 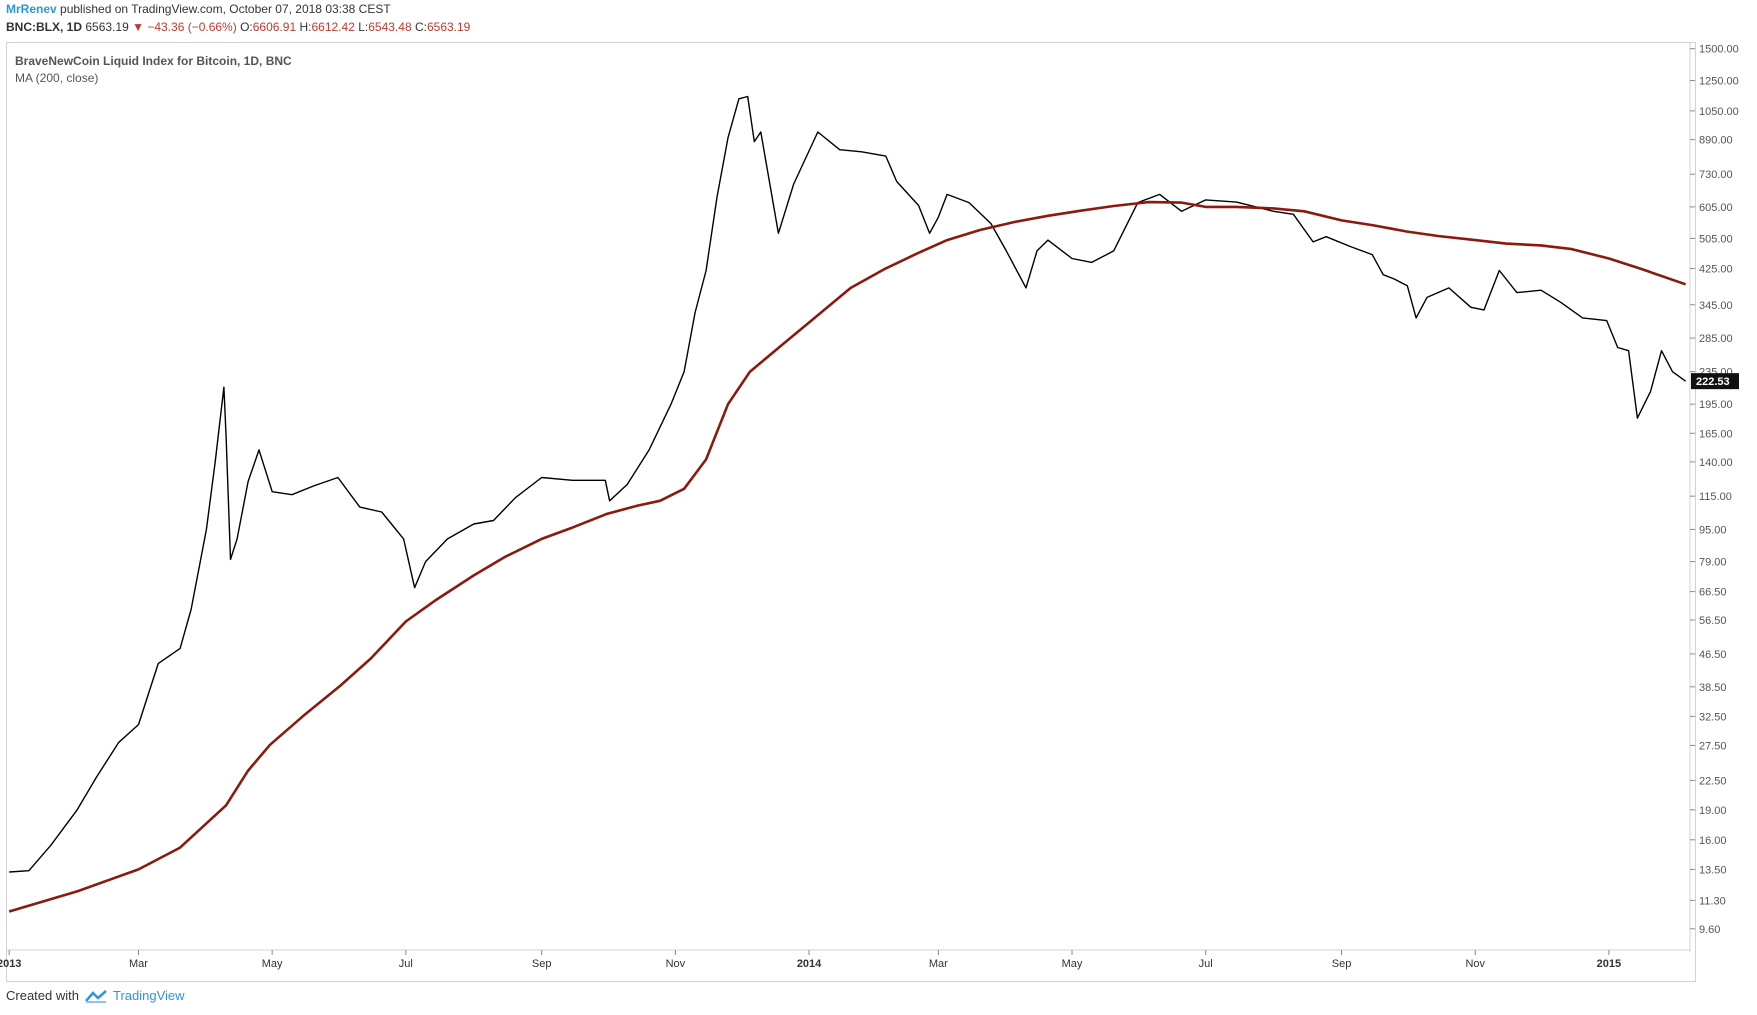 What do you see at coordinates (1716, 463) in the screenshot?
I see `y-tick-label: 140.00` at bounding box center [1716, 463].